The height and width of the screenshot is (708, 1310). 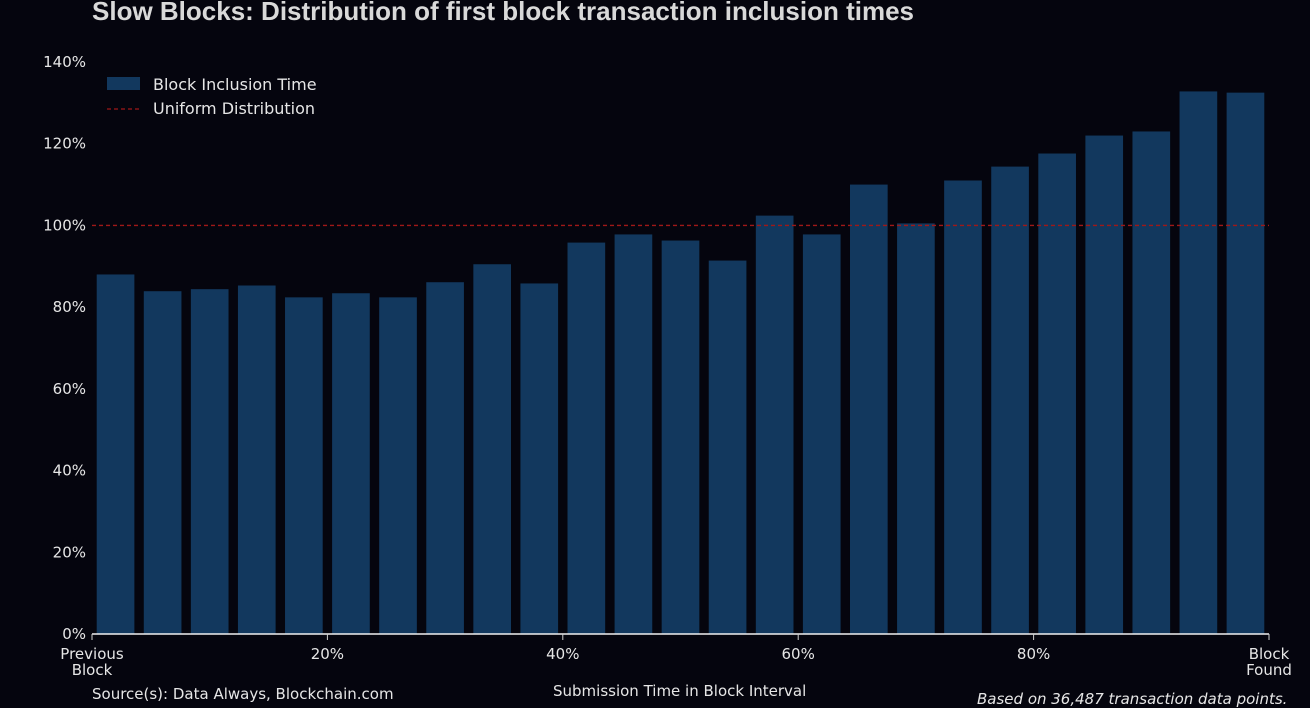 What do you see at coordinates (69, 389) in the screenshot?
I see `y-tick-label: 60%` at bounding box center [69, 389].